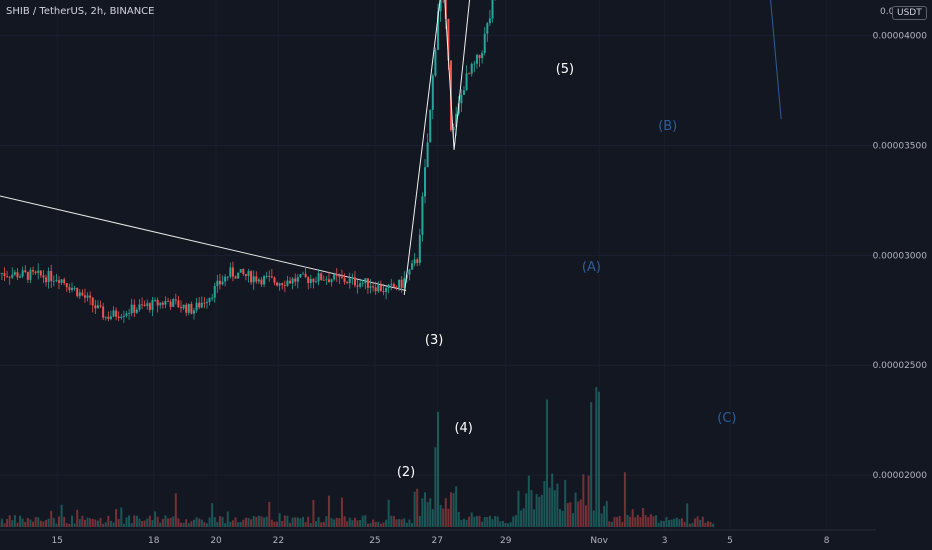  Describe the element at coordinates (80, 11) in the screenshot. I see `symbol-title: SHIB / TetherUS, 2h, BINANCE` at that location.